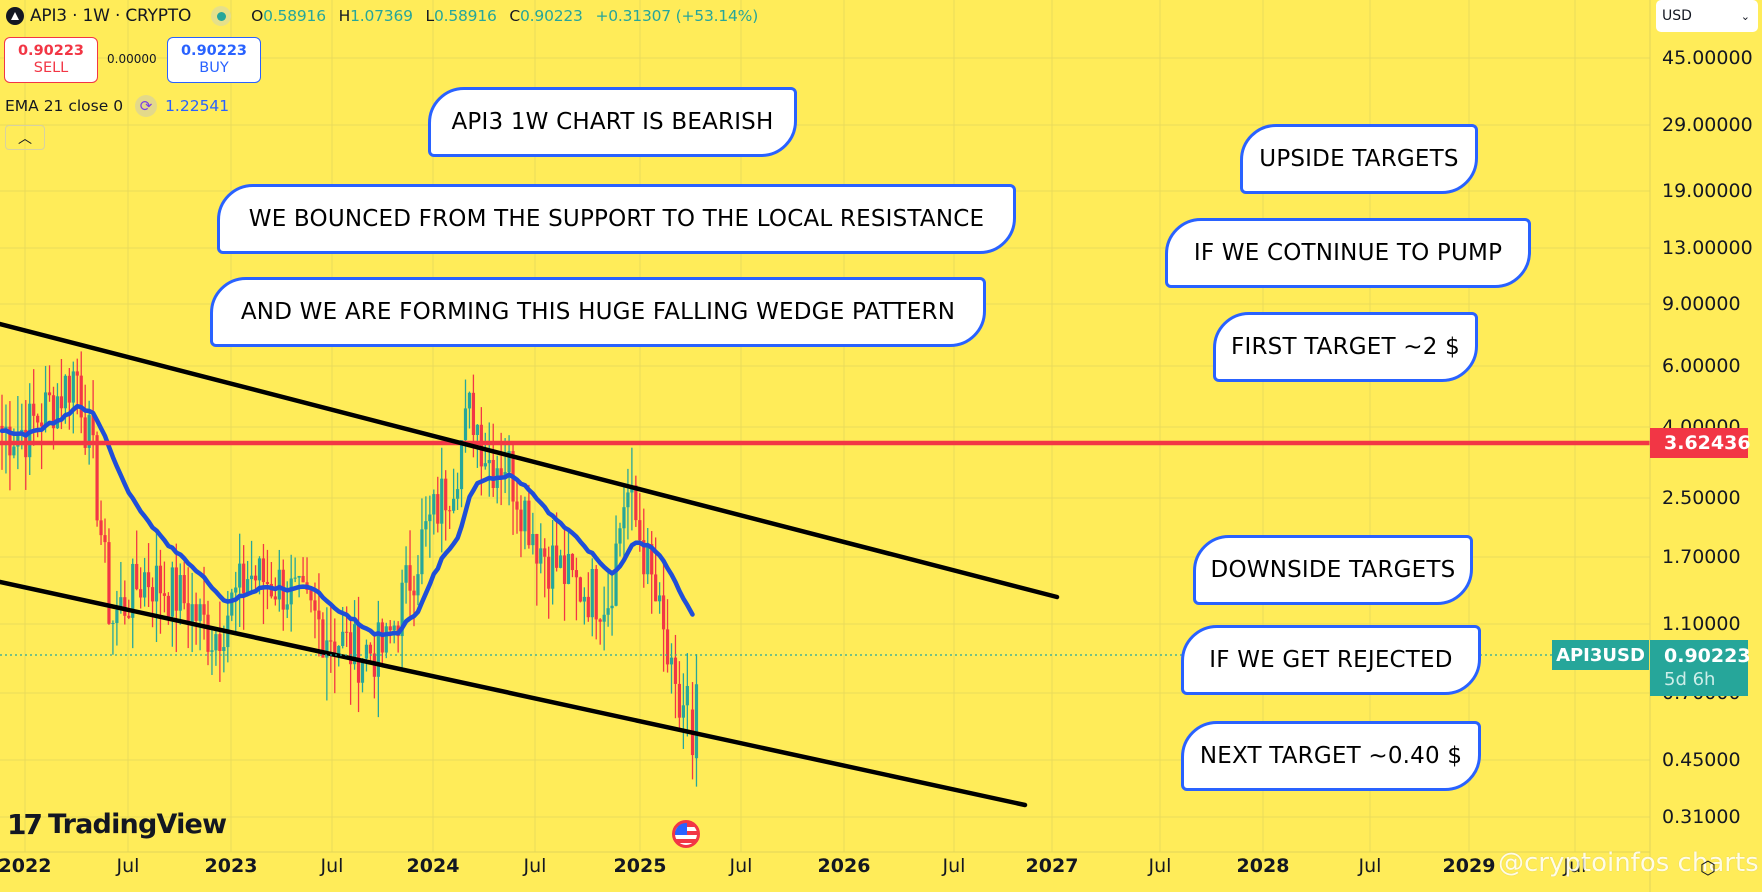 This screenshot has height=892, width=1762. Describe the element at coordinates (381, 16) in the screenshot. I see `high-value: 1.07369` at that location.